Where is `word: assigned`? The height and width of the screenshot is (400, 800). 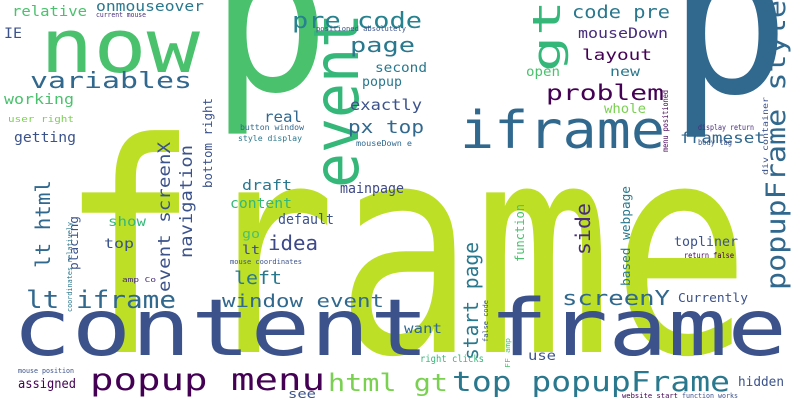
word: assigned is located at coordinates (47, 384).